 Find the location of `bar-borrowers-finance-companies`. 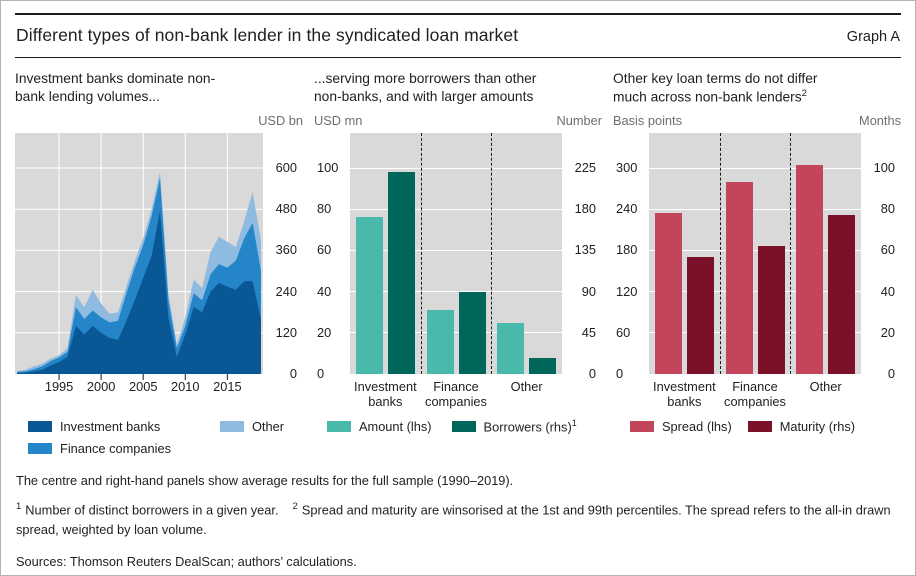

bar-borrowers-finance-companies is located at coordinates (472, 332).